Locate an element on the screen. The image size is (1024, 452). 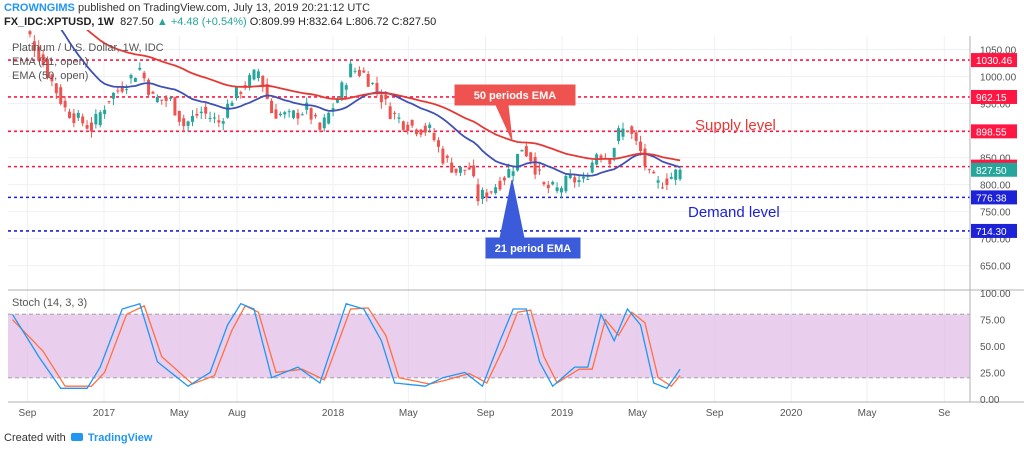
ema21-callout-box is located at coordinates (533, 219).